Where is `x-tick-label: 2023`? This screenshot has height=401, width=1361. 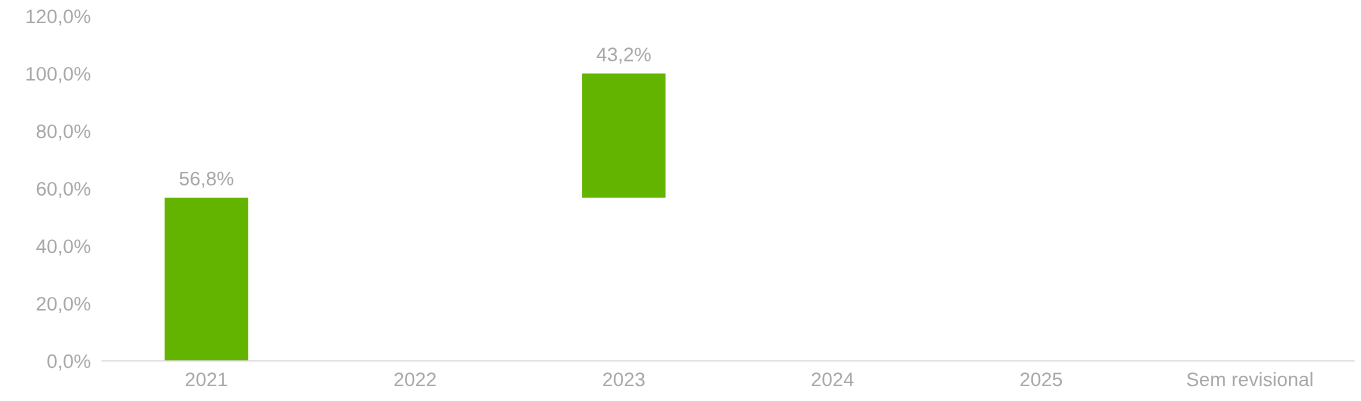 x-tick-label: 2023 is located at coordinates (624, 379).